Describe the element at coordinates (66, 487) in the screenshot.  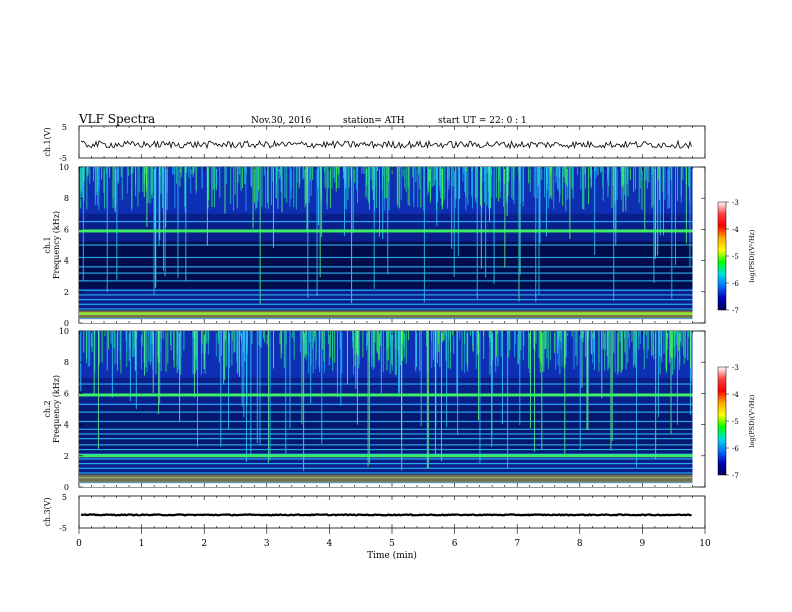
I see `y-tick-label: 0` at that location.